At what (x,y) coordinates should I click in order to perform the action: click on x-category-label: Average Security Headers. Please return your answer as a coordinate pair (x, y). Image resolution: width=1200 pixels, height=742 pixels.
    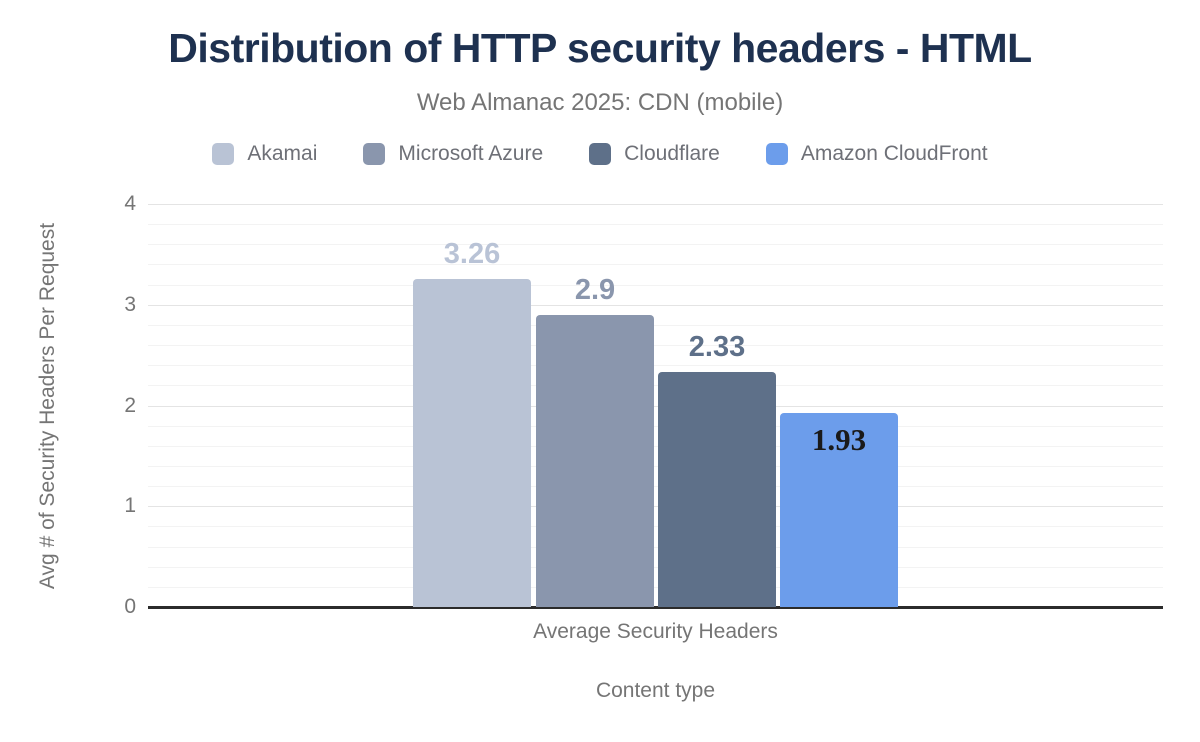
    Looking at the image, I should click on (655, 631).